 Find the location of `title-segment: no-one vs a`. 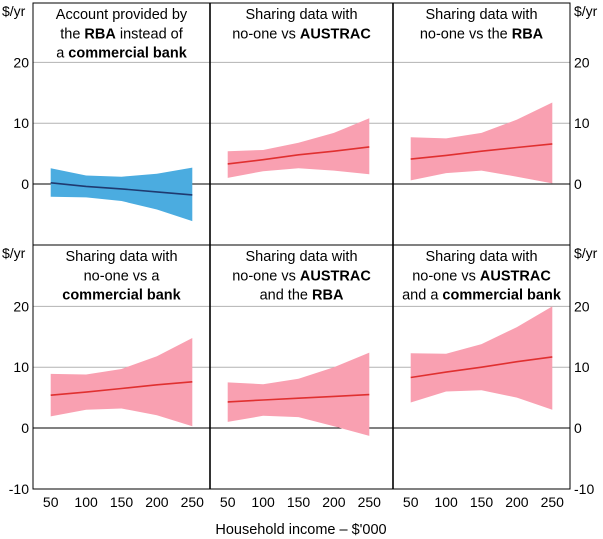

title-segment: no-one vs a is located at coordinates (122, 276).